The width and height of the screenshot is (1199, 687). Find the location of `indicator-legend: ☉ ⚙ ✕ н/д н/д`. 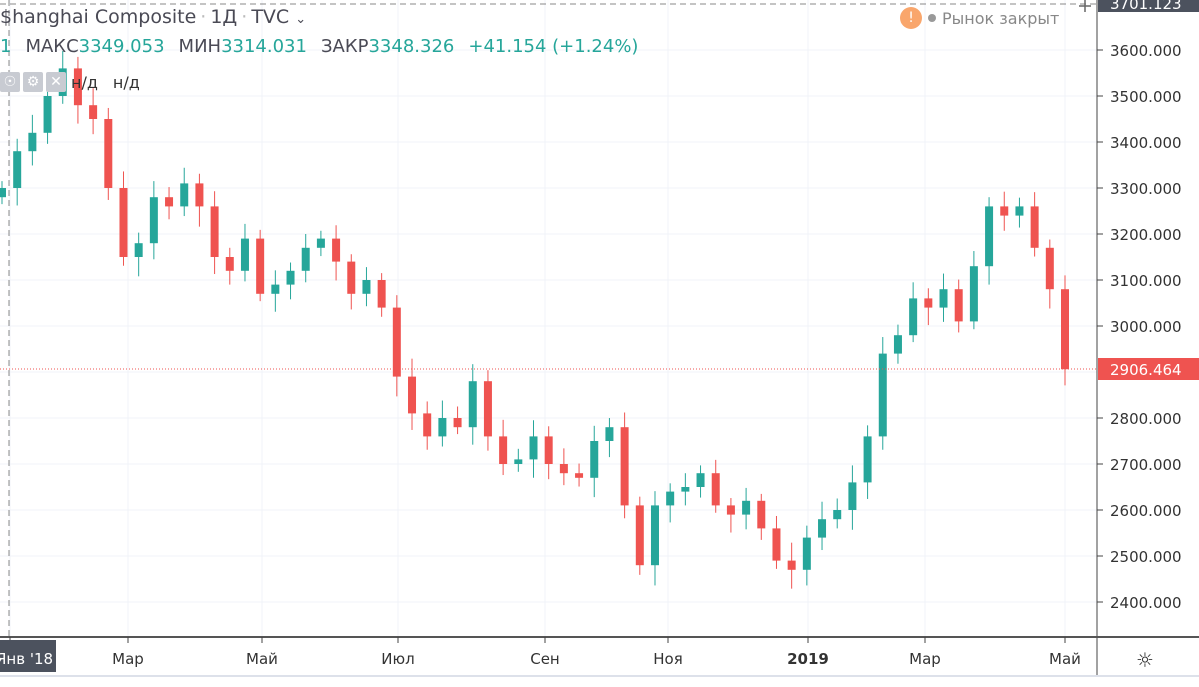

indicator-legend: ☉ ⚙ ✕ н/д н/д is located at coordinates (75, 82).